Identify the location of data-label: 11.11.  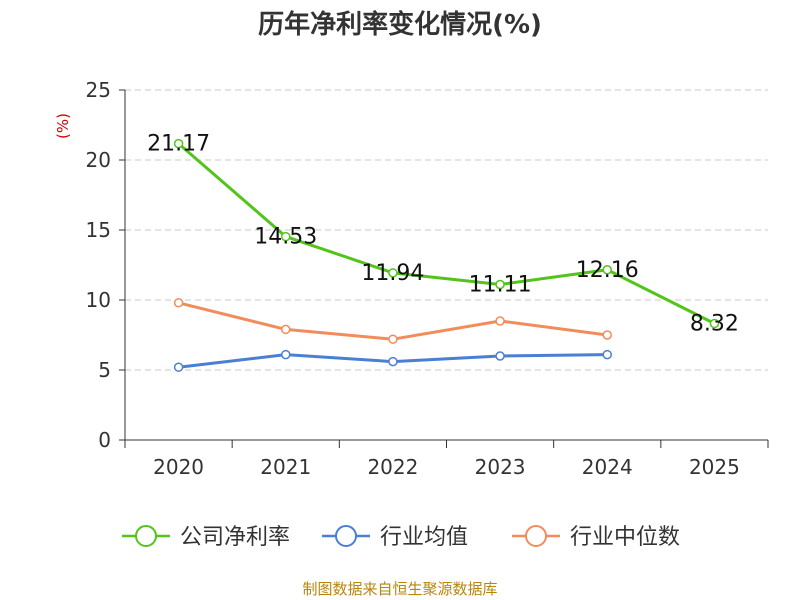
(500, 284).